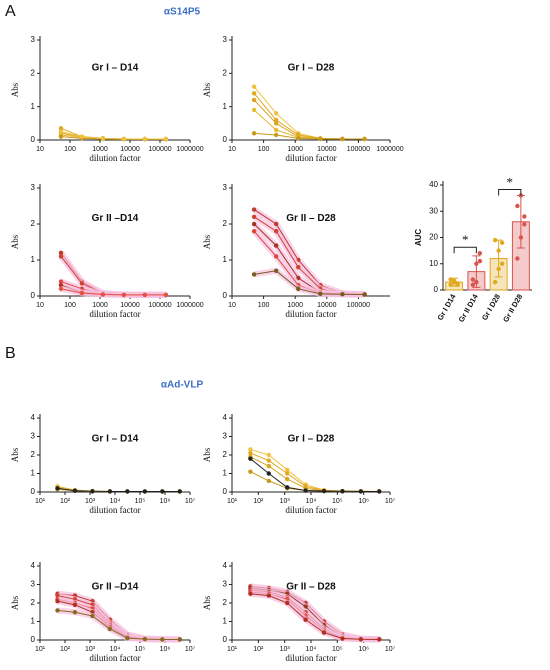 The width and height of the screenshot is (550, 670). What do you see at coordinates (70, 305) in the screenshot?
I see `x-tick-label: 100` at bounding box center [70, 305].